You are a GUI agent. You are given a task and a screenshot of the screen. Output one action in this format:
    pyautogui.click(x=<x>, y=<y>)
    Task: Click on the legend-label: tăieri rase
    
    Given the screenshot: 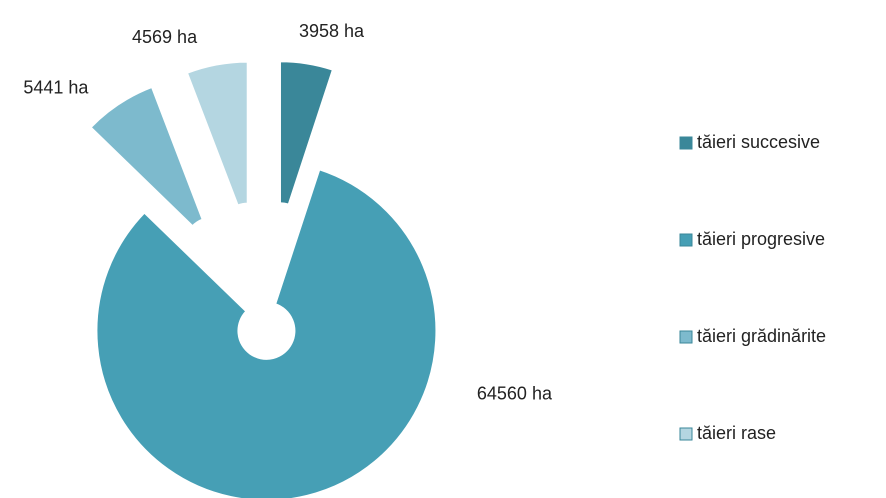 What is the action you would take?
    pyautogui.click(x=736, y=433)
    